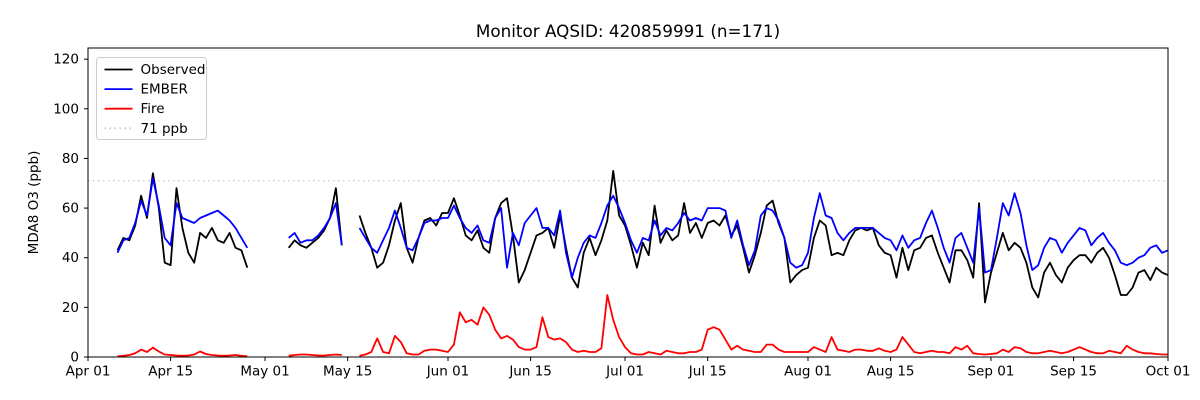 Image resolution: width=1200 pixels, height=400 pixels. Describe the element at coordinates (164, 129) in the screenshot. I see `legend-label-71-ppb: 71 ppb` at that location.